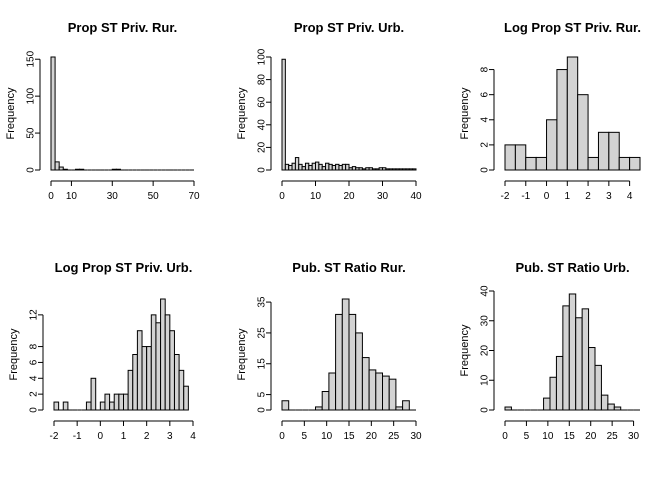 This screenshot has width=672, height=480. Describe the element at coordinates (568, 196) in the screenshot. I see `x-tick-label: 1` at that location.